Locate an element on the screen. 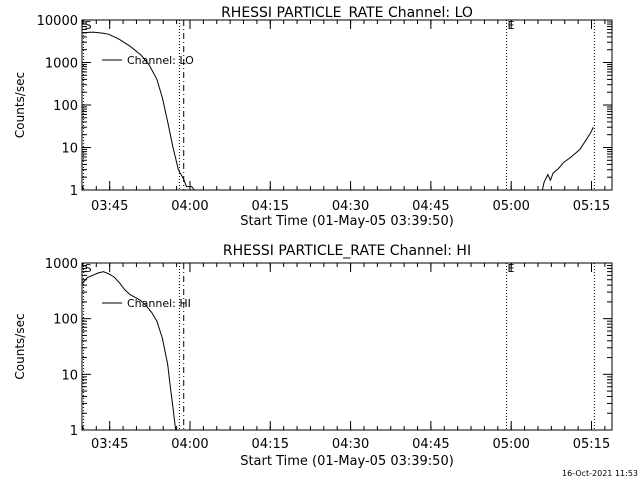 The width and height of the screenshot is (640, 480). y-tick-label: 10000 is located at coordinates (57, 21).